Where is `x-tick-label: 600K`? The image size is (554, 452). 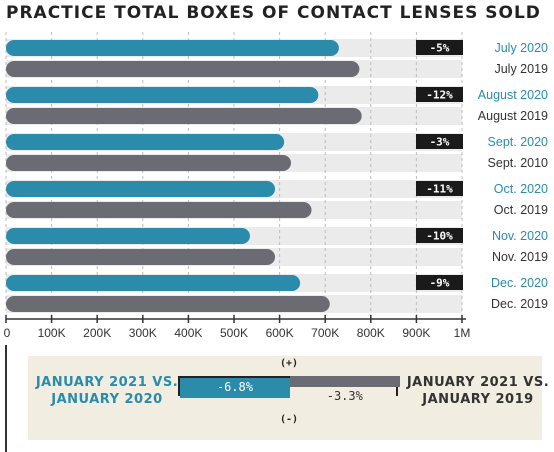
x-tick-label: 600K is located at coordinates (280, 333).